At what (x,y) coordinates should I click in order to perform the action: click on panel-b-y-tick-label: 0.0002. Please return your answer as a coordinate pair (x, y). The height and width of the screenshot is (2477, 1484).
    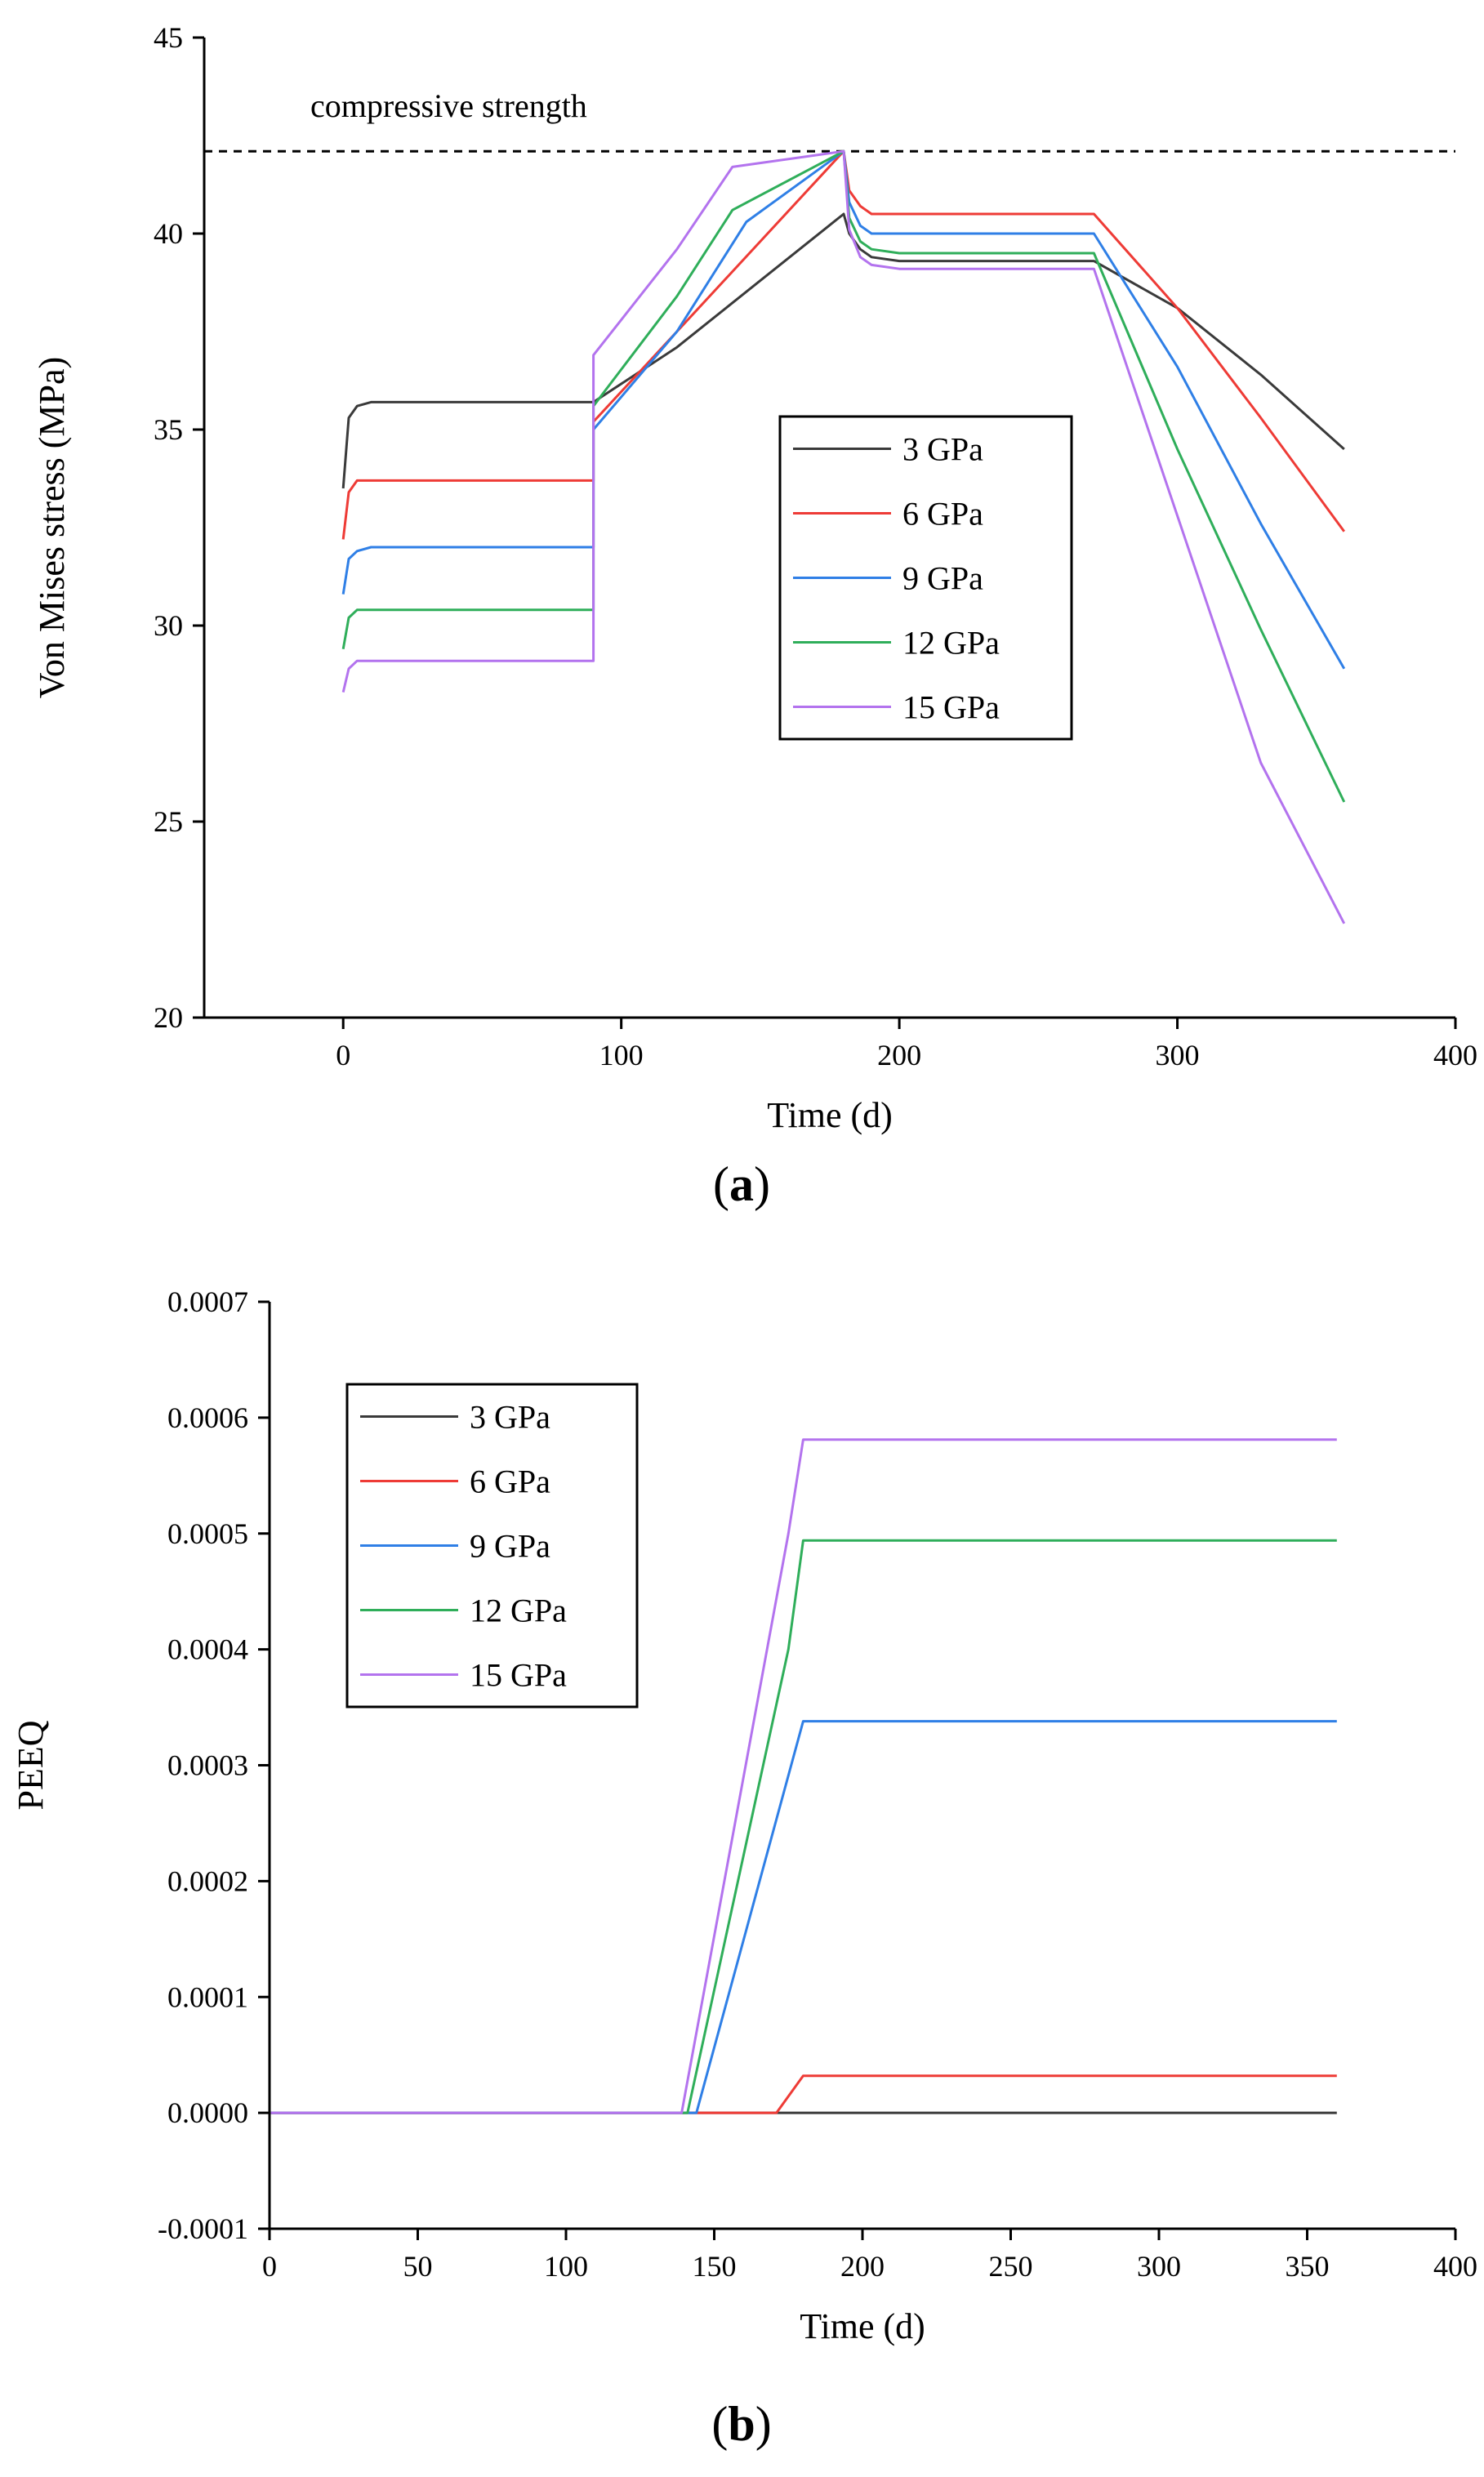
    Looking at the image, I should click on (207, 1881).